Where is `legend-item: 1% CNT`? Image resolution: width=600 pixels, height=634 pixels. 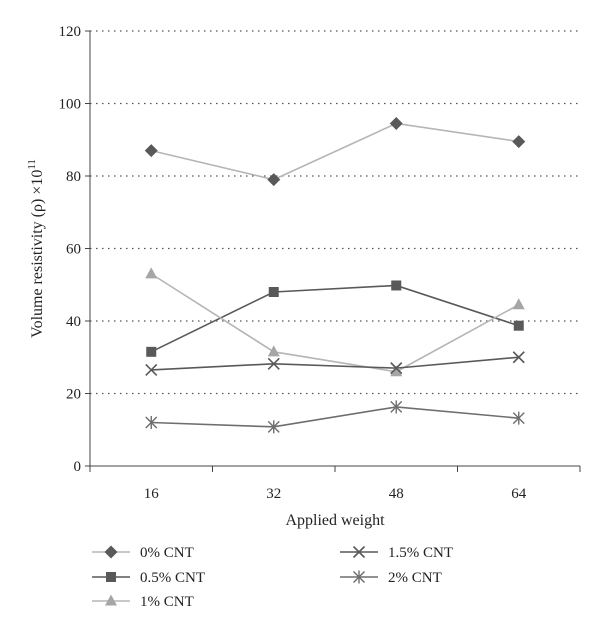 legend-item: 1% CNT is located at coordinates (143, 602).